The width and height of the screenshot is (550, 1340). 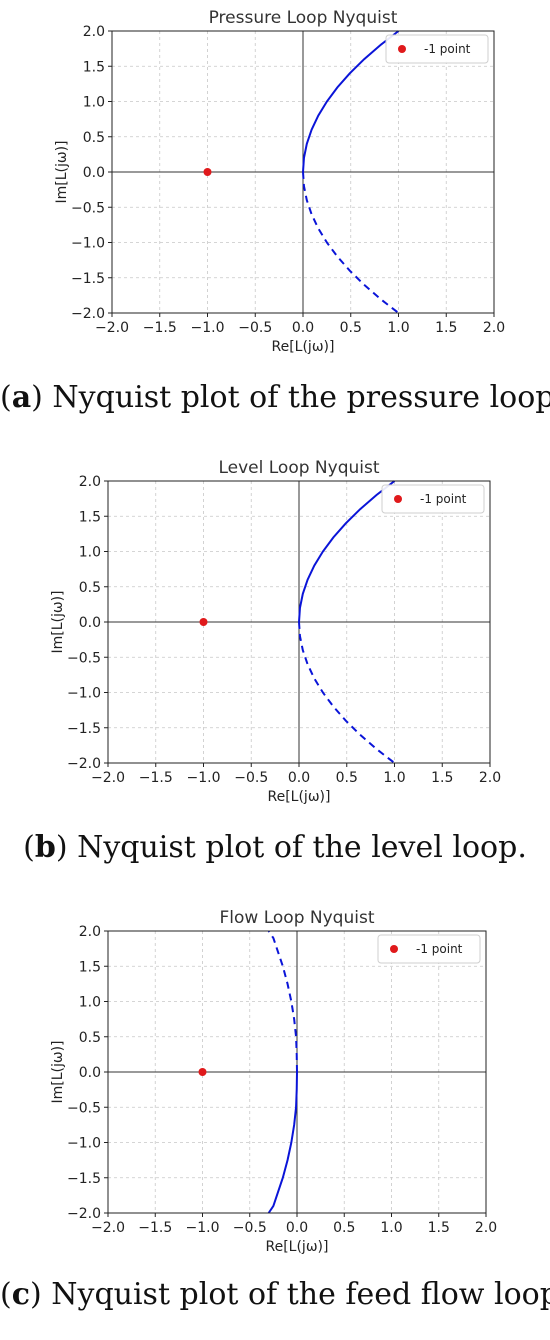 I want to click on caption-b: (b) Nyquist plot of the level loop., so click(x=275, y=847).